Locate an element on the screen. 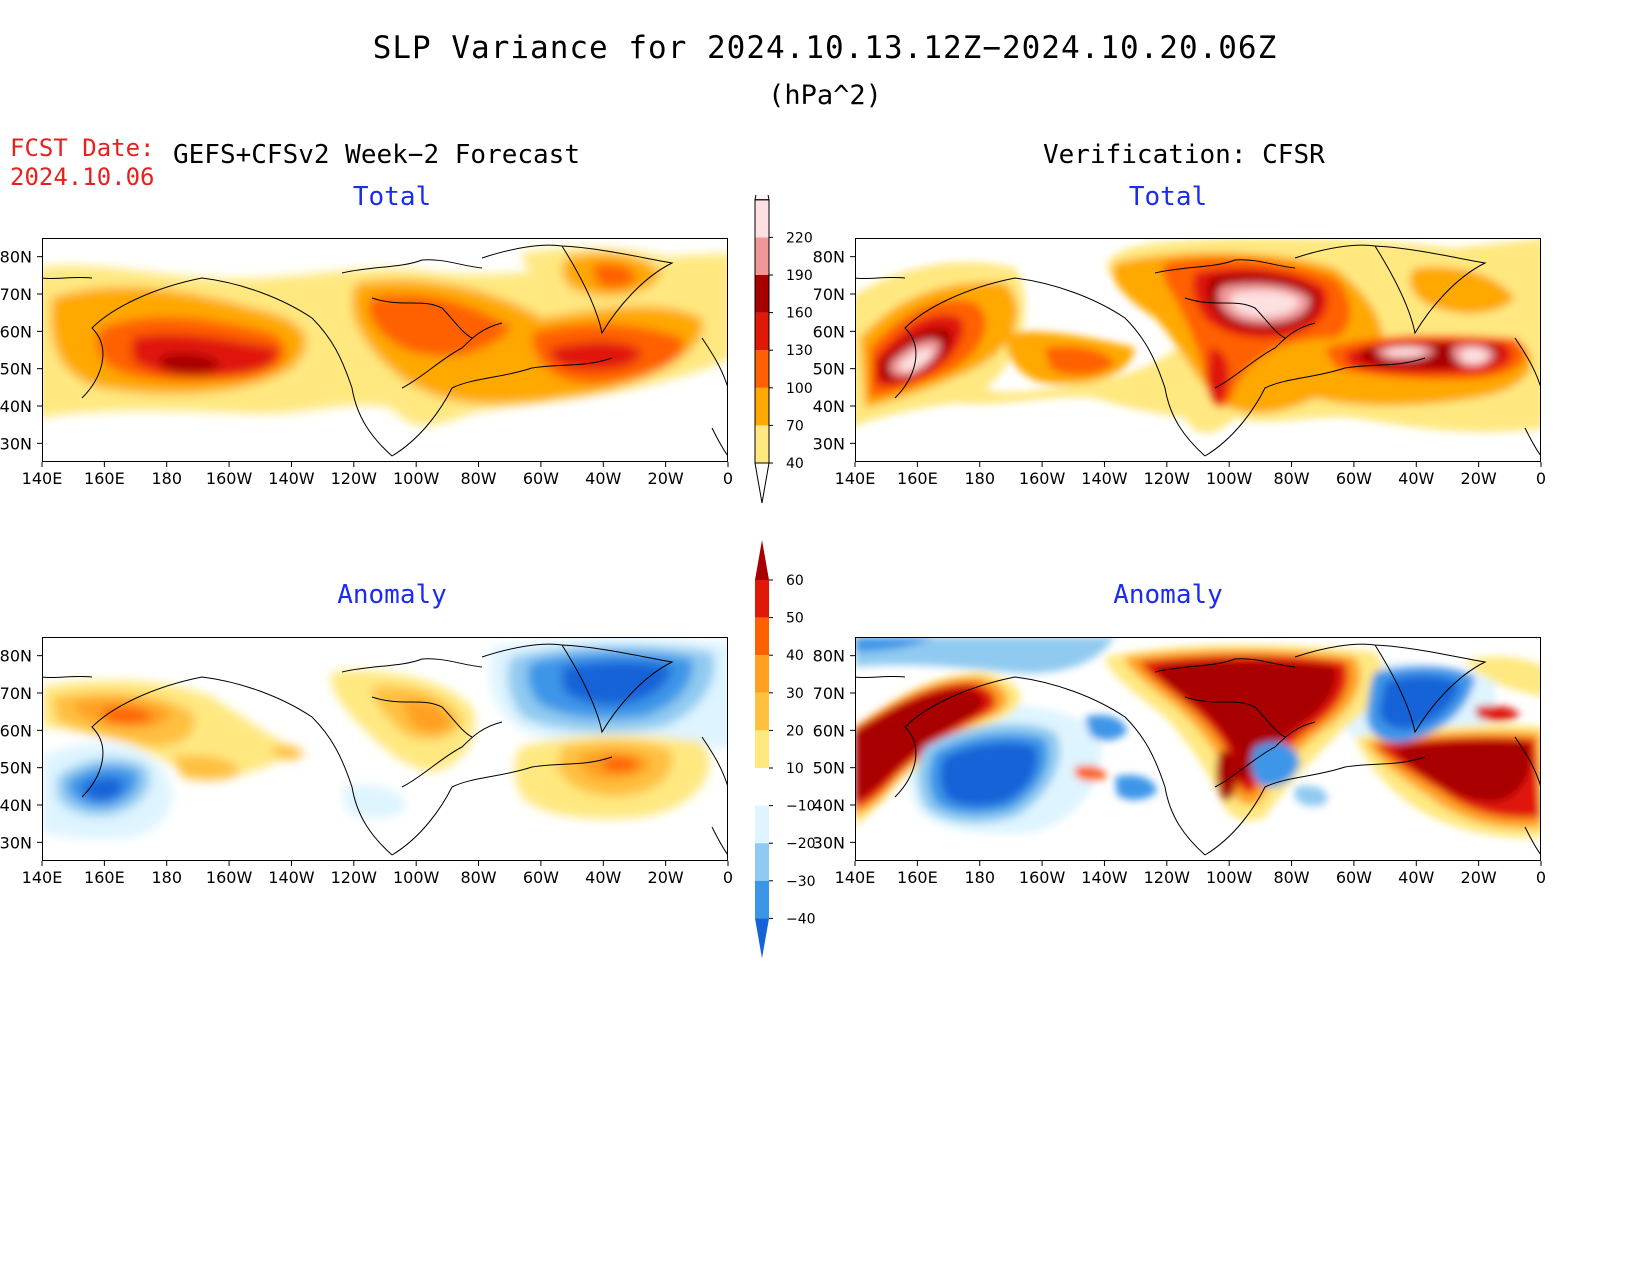 The width and height of the screenshot is (1650, 1275). verification-total-subtitle: Total is located at coordinates (1168, 197).